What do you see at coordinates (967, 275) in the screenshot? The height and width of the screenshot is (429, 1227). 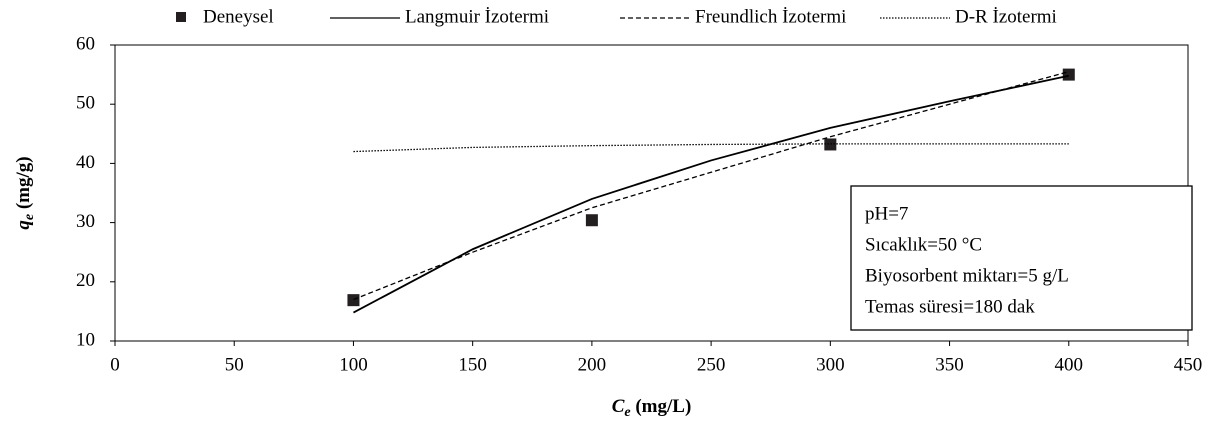 I see `annotation-text: Biyosorbent miktarı=5 g/L` at bounding box center [967, 275].